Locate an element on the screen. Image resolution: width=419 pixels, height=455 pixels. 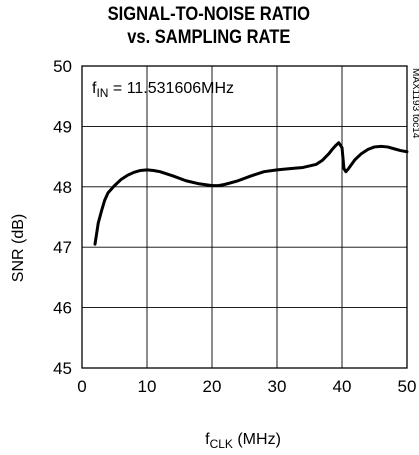
y-tick-label: 47 is located at coordinates (62, 247).